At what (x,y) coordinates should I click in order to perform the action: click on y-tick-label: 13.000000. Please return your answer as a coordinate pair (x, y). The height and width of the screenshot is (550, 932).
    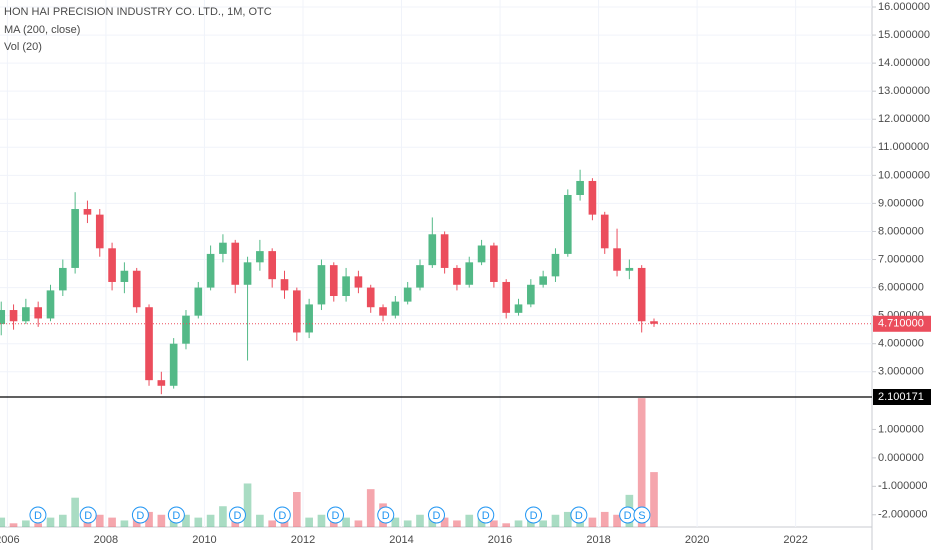
    Looking at the image, I should click on (904, 91).